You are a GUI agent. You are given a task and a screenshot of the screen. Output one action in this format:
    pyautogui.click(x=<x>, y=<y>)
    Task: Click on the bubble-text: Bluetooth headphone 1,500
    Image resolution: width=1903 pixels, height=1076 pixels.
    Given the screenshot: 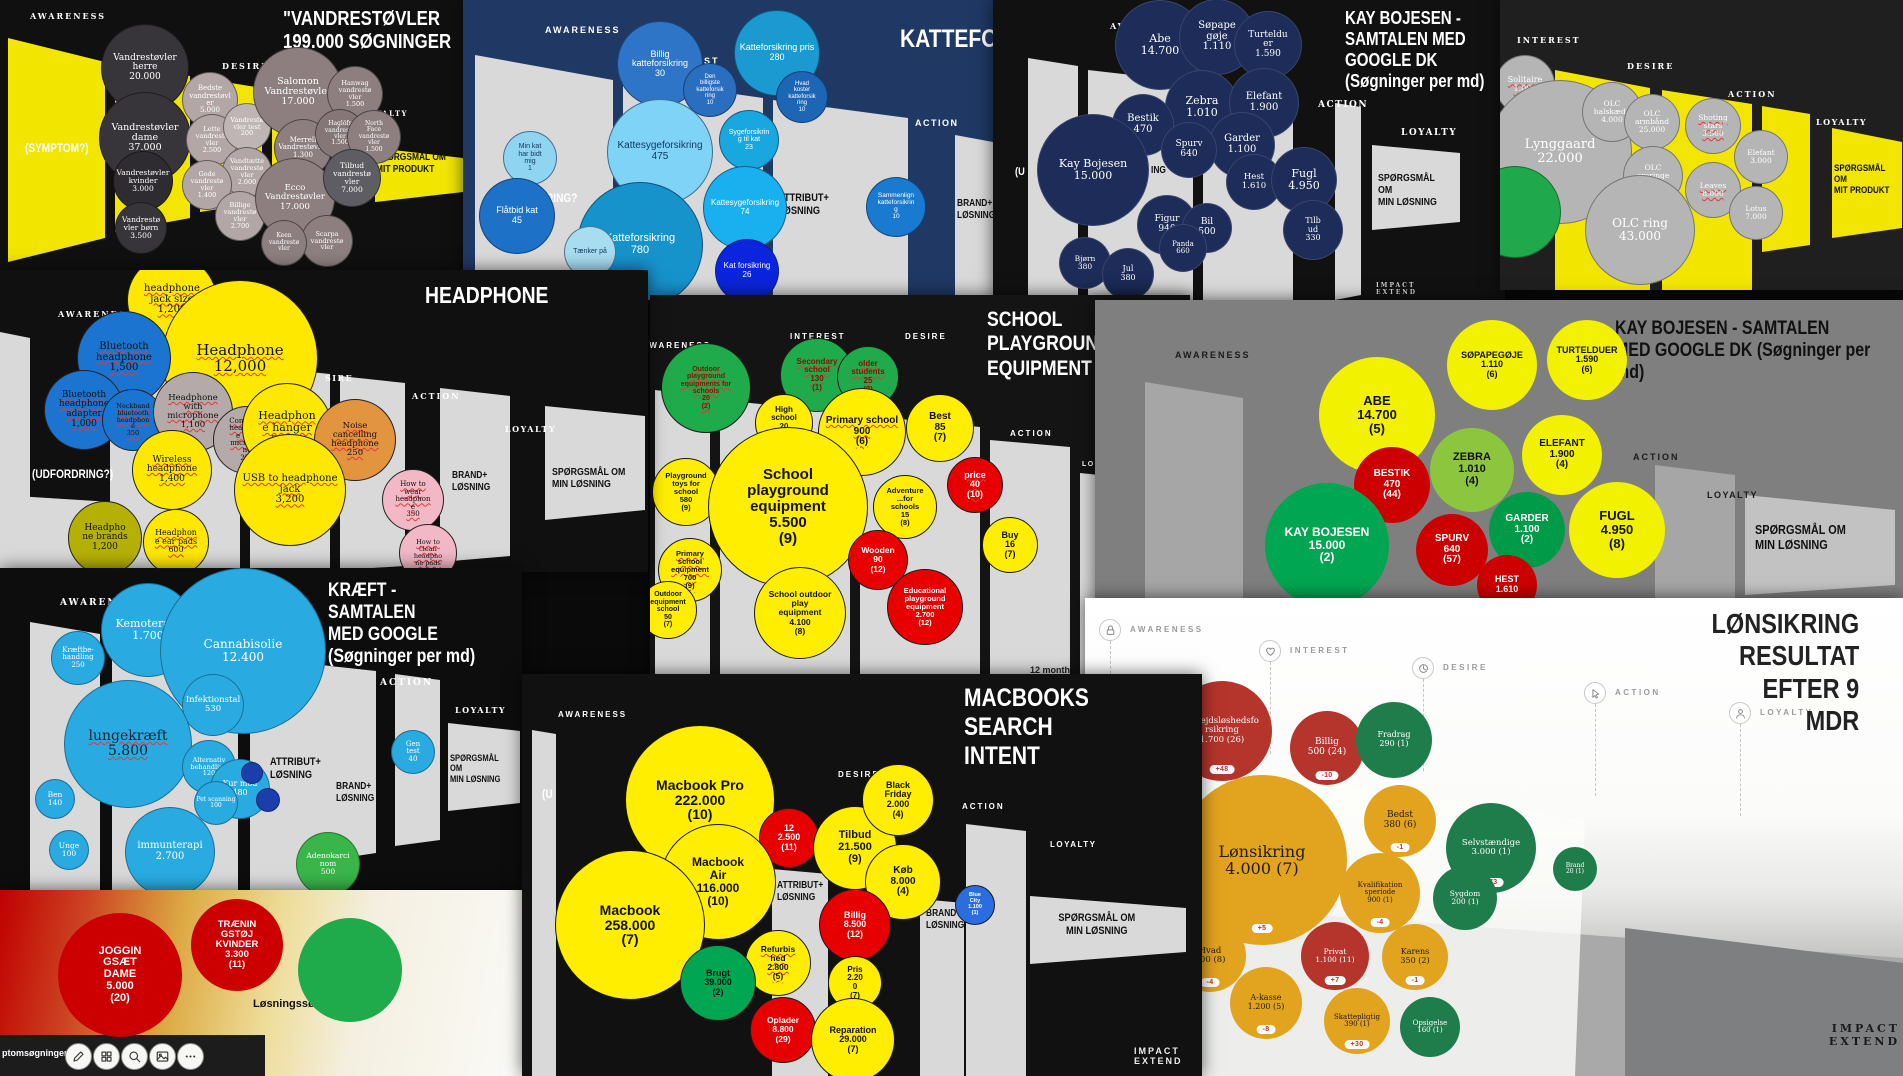 What is the action you would take?
    pyautogui.click(x=124, y=357)
    